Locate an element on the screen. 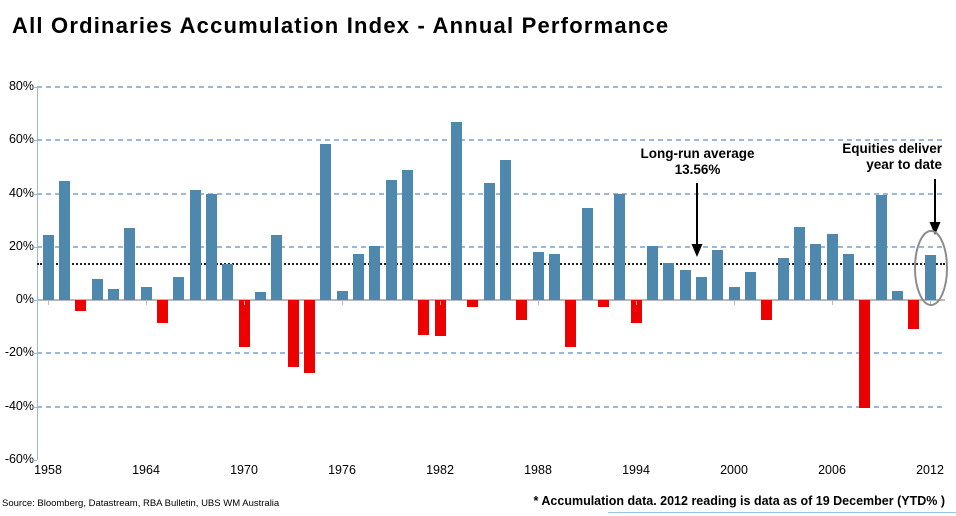 Image resolution: width=956 pixels, height=516 pixels. bar-1983 is located at coordinates (456, 211).